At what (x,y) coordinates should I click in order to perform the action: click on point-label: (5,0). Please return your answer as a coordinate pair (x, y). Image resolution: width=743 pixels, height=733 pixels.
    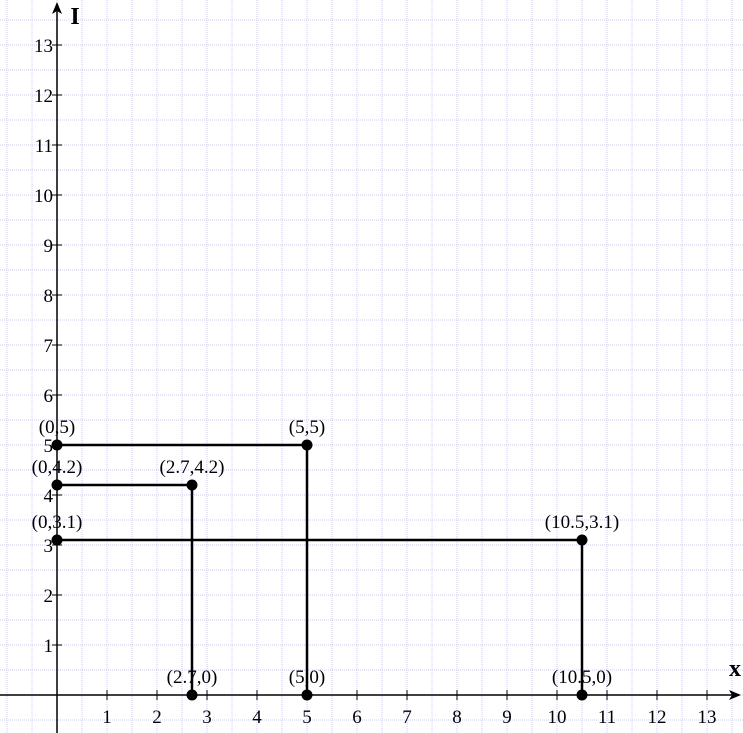
    Looking at the image, I should click on (307, 677).